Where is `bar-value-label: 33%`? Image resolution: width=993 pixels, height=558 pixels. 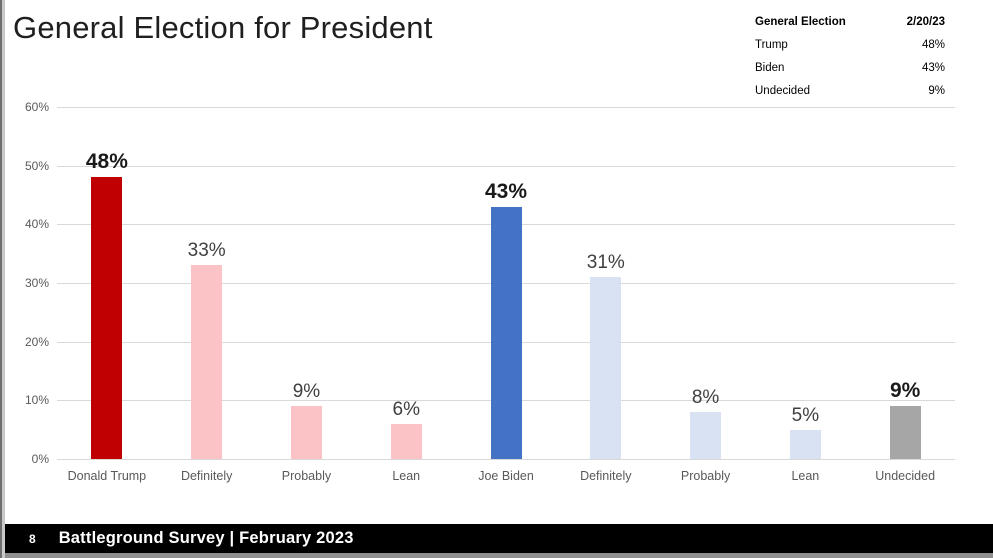
bar-value-label: 33% is located at coordinates (206, 251).